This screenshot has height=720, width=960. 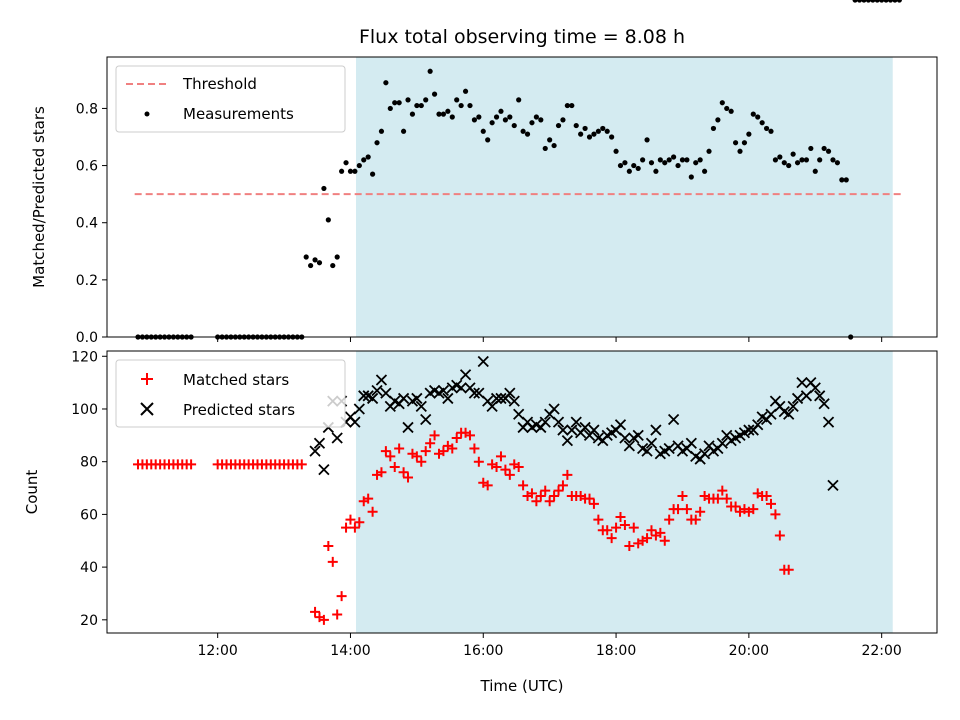 I want to click on x-tick-label: 22:00, so click(x=881, y=651).